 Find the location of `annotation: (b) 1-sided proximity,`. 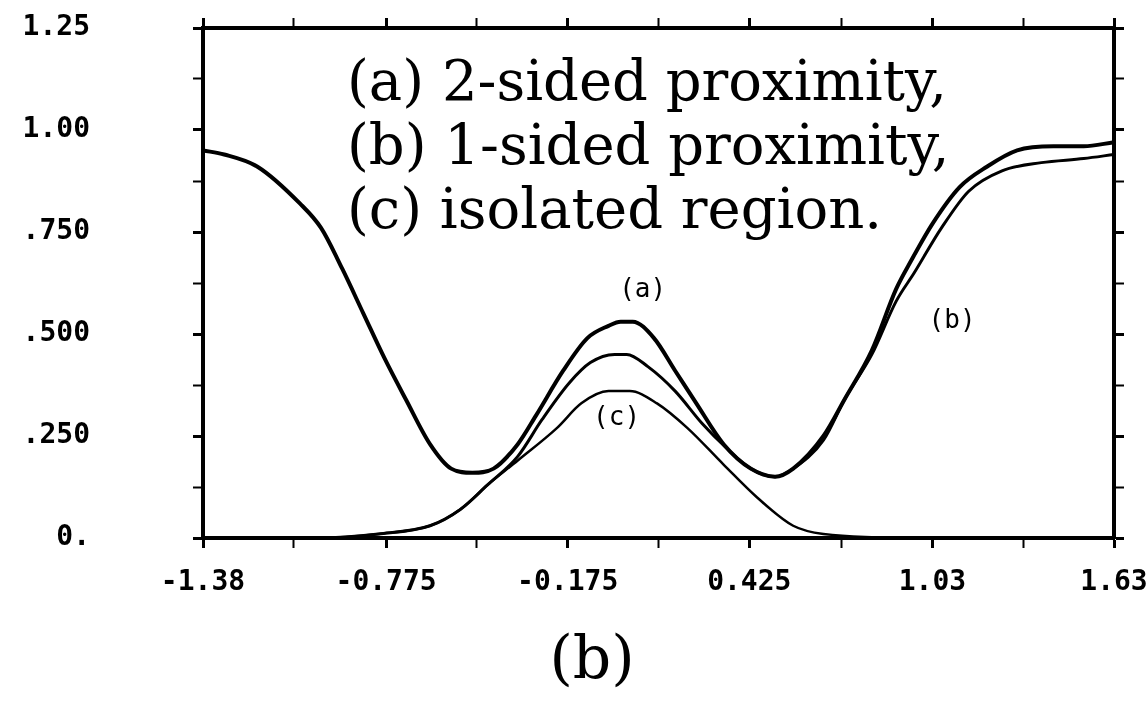

annotation: (b) 1-sided proximity, is located at coordinates (648, 144).